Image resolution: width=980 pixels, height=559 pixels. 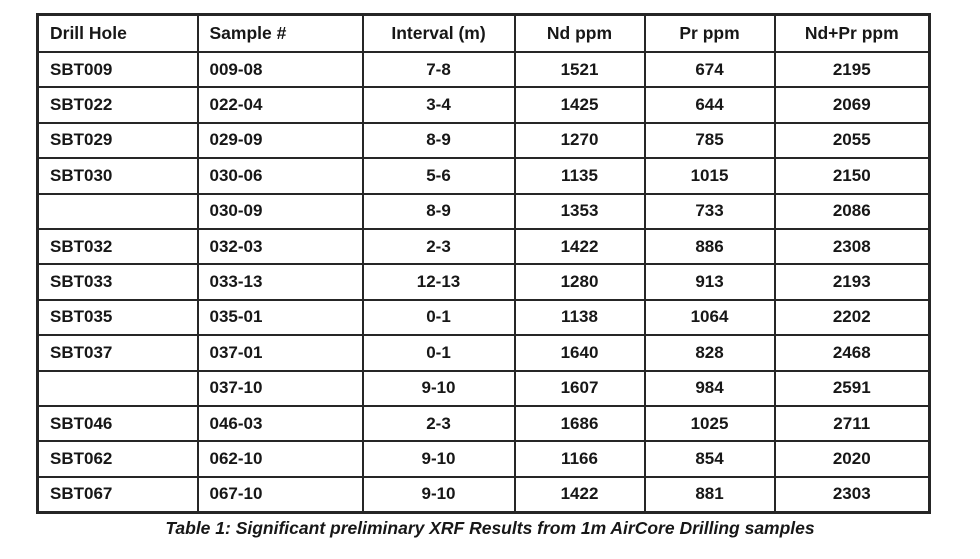 What do you see at coordinates (709, 388) in the screenshot?
I see `table-cell: 984` at bounding box center [709, 388].